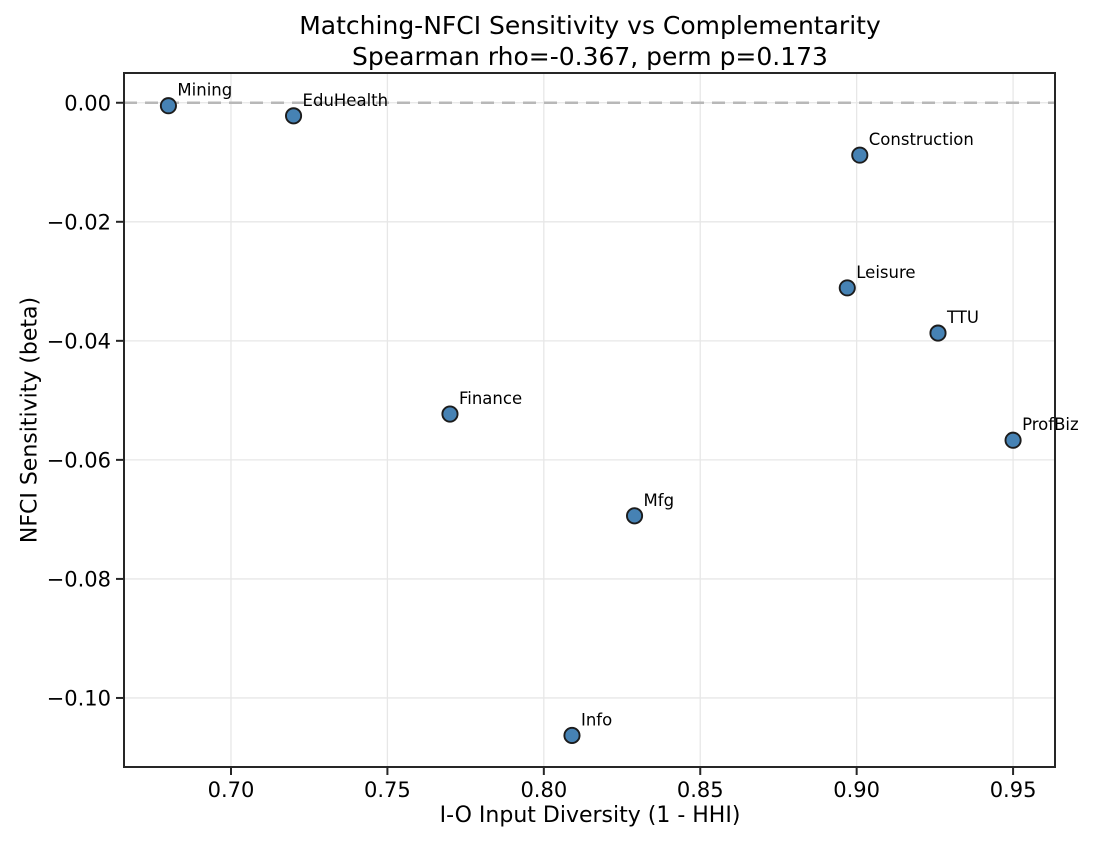 The height and width of the screenshot is (848, 1095). What do you see at coordinates (847, 288) in the screenshot?
I see `data-point-Leisure` at bounding box center [847, 288].